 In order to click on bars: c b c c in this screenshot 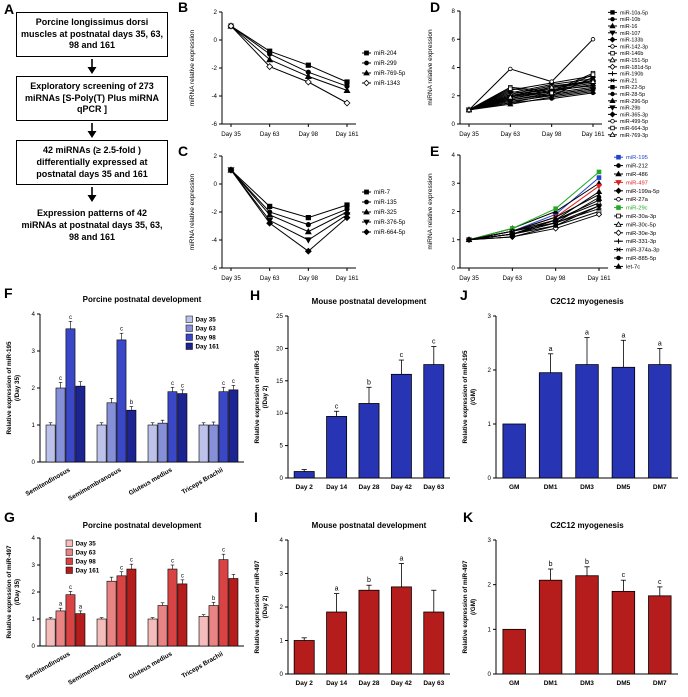, I will do `click(369, 408)`.